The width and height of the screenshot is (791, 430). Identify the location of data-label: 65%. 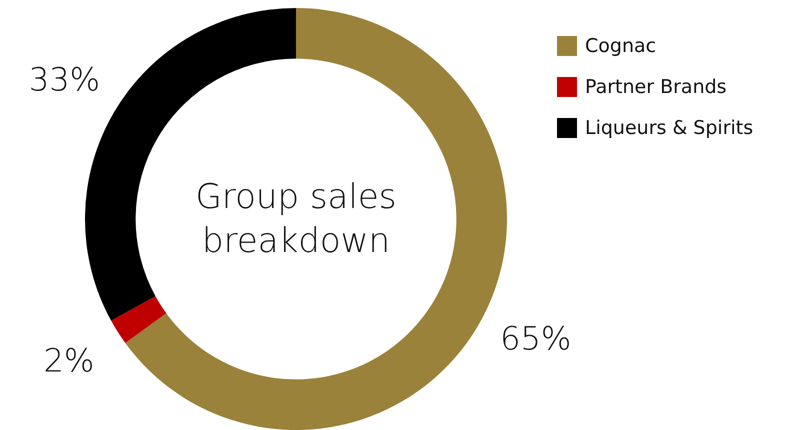
(536, 338).